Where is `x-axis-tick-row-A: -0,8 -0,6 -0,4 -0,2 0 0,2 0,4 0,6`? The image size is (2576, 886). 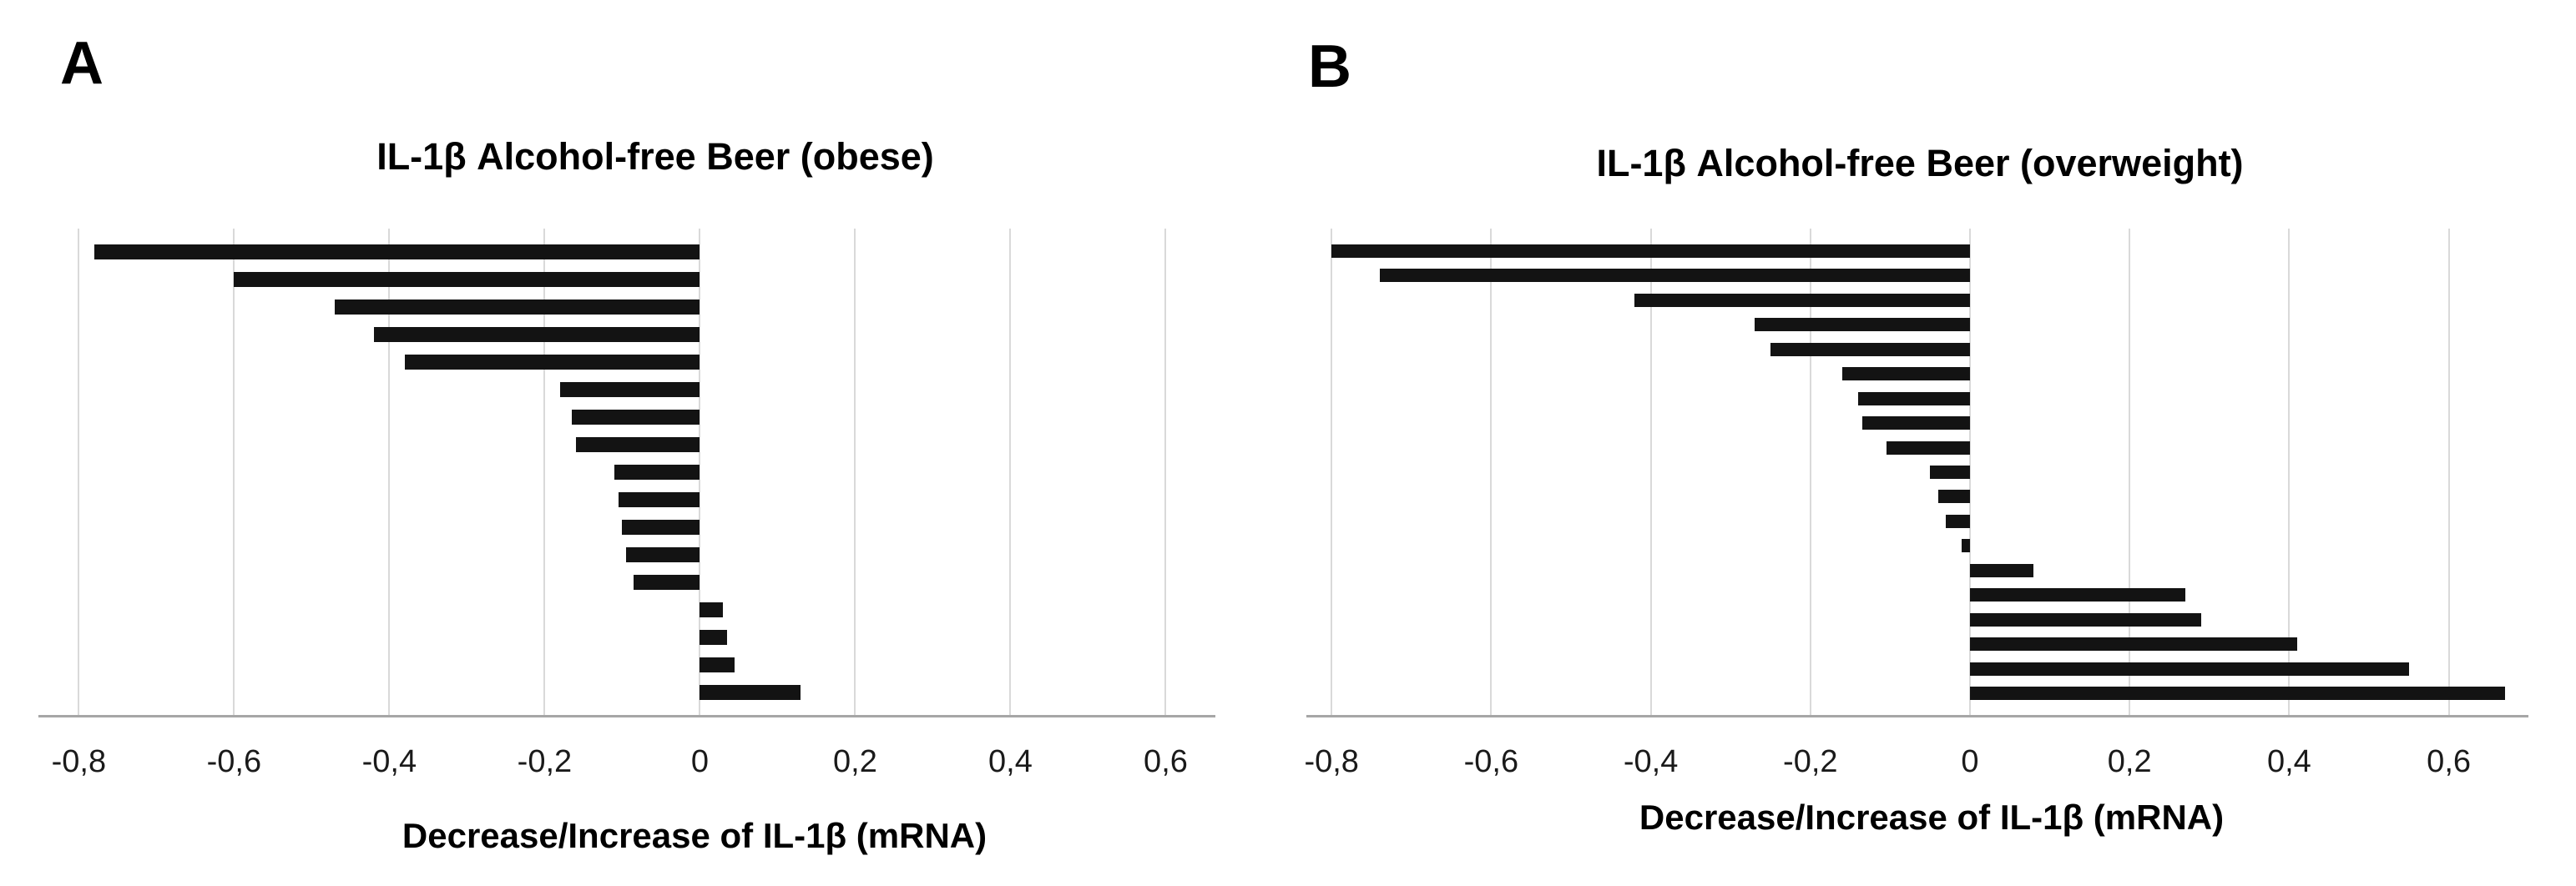 x-axis-tick-row-A: -0,8 -0,6 -0,4 -0,2 0 0,2 0,4 0,6 is located at coordinates (644, 767).